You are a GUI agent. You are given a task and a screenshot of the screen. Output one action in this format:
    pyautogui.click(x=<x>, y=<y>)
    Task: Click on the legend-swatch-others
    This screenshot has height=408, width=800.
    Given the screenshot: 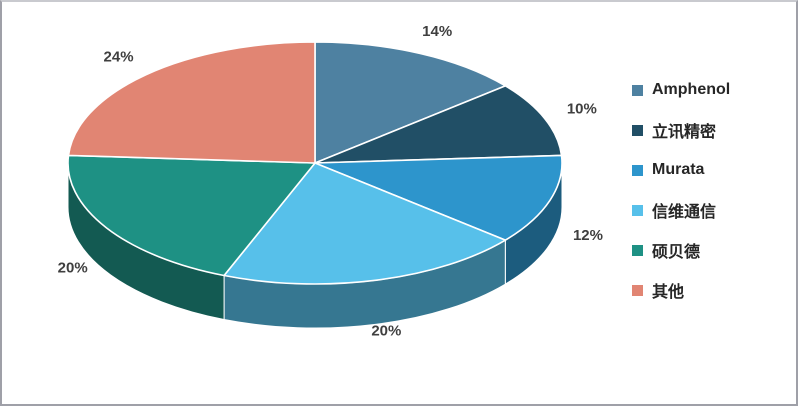 What is the action you would take?
    pyautogui.click(x=637, y=290)
    